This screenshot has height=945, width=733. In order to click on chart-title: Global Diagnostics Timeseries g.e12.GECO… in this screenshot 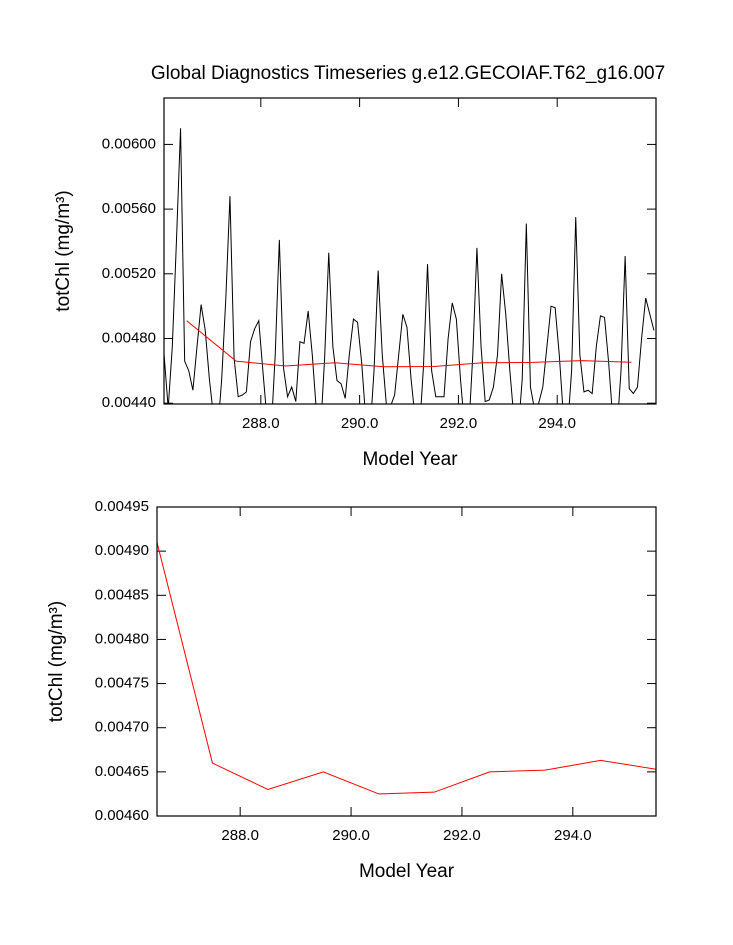, I will do `click(408, 73)`.